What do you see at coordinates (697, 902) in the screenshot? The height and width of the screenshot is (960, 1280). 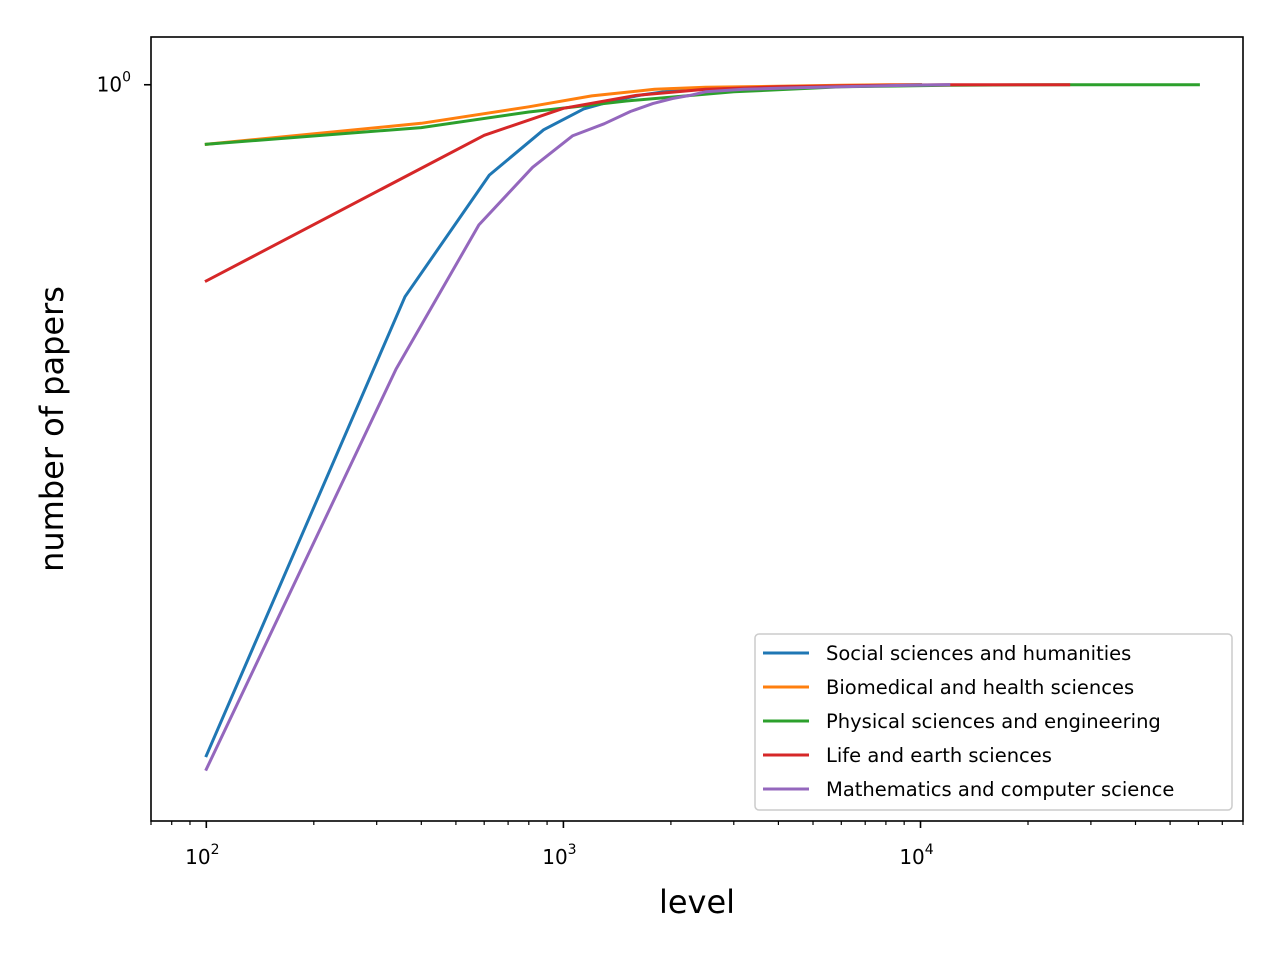 I see `x-axis-label: level` at bounding box center [697, 902].